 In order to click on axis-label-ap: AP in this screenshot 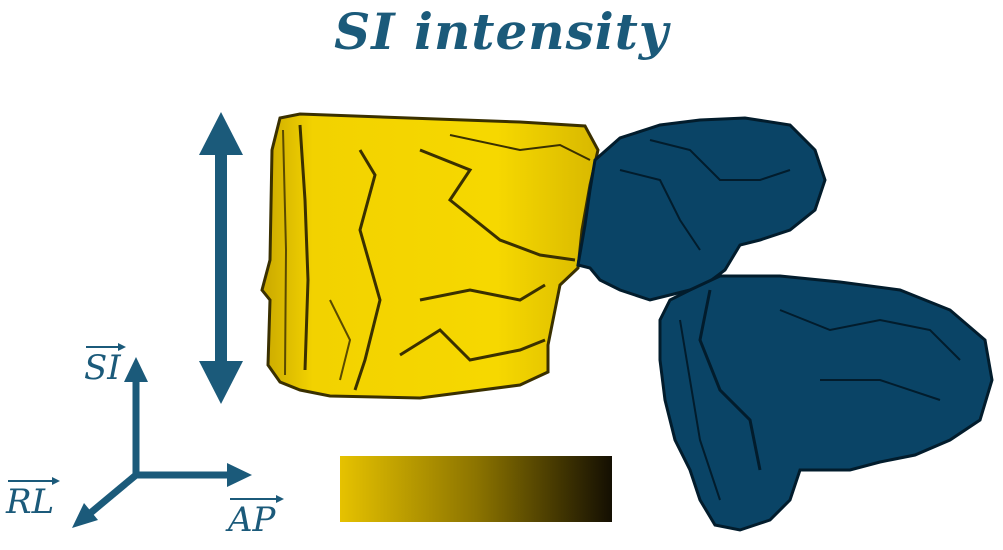, I will do `click(256, 517)`.